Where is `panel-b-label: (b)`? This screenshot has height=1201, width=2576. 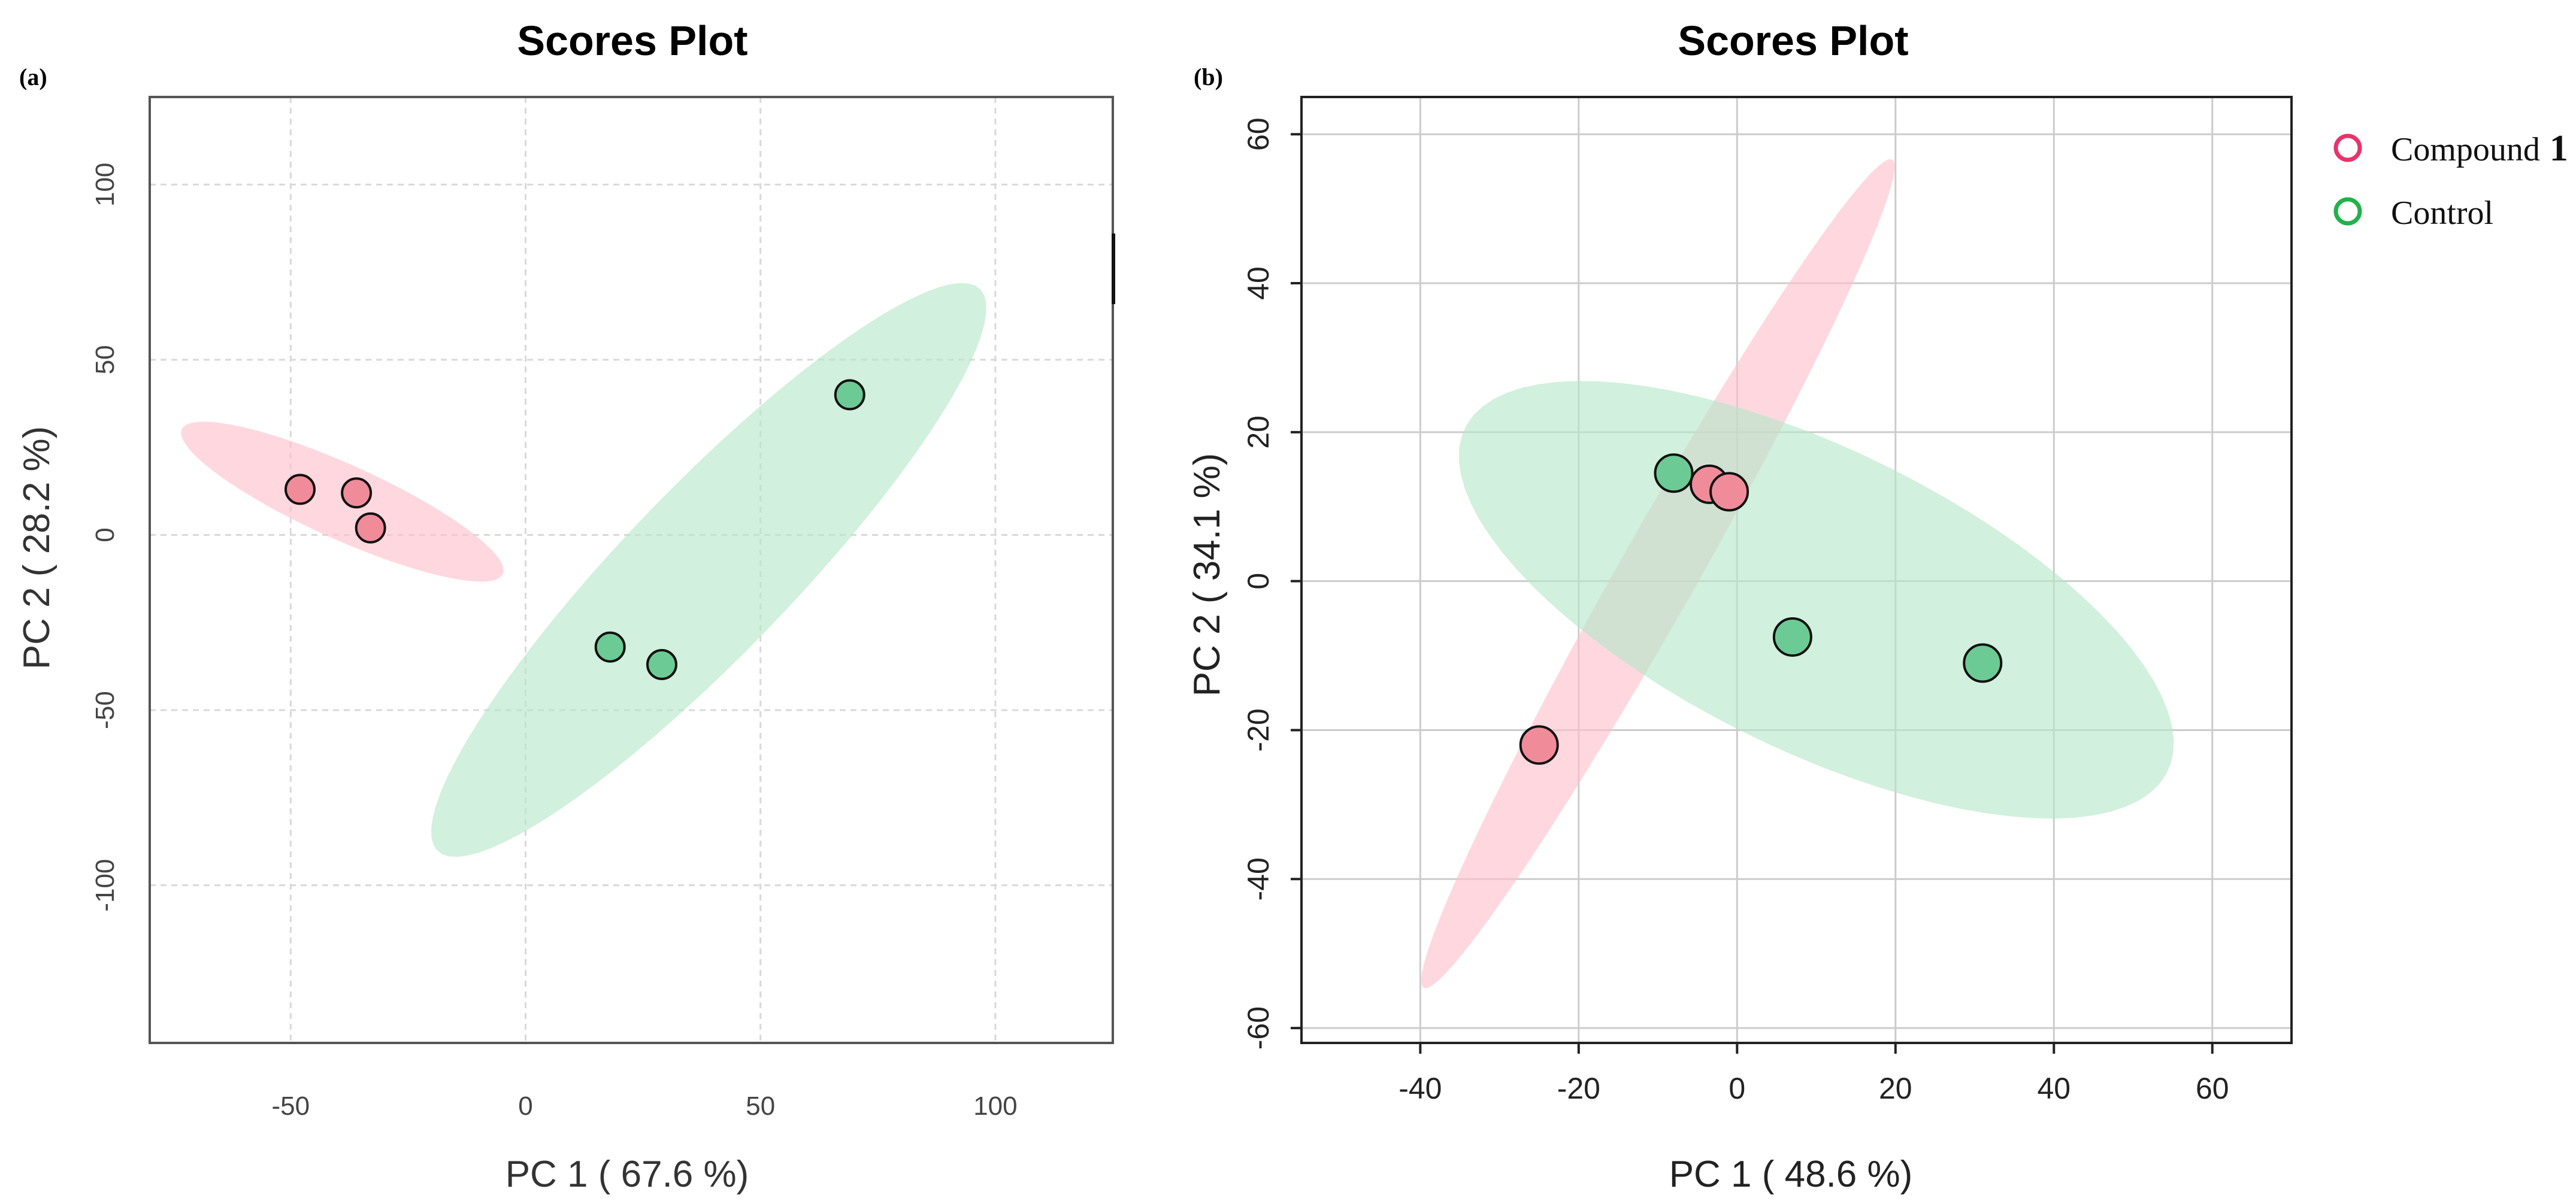 panel-b-label: (b) is located at coordinates (1208, 76).